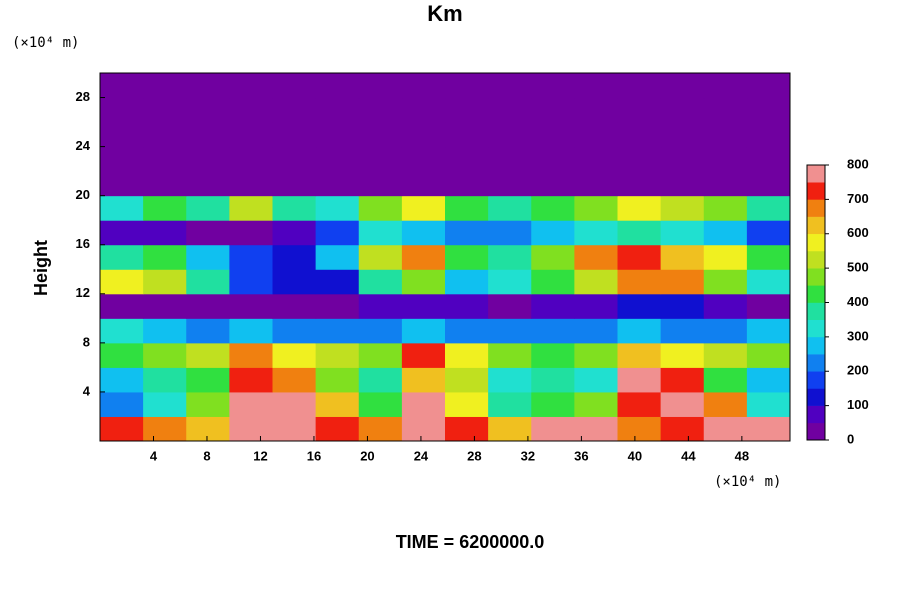  What do you see at coordinates (635, 455) in the screenshot?
I see `x-tick-label: 40` at bounding box center [635, 455].